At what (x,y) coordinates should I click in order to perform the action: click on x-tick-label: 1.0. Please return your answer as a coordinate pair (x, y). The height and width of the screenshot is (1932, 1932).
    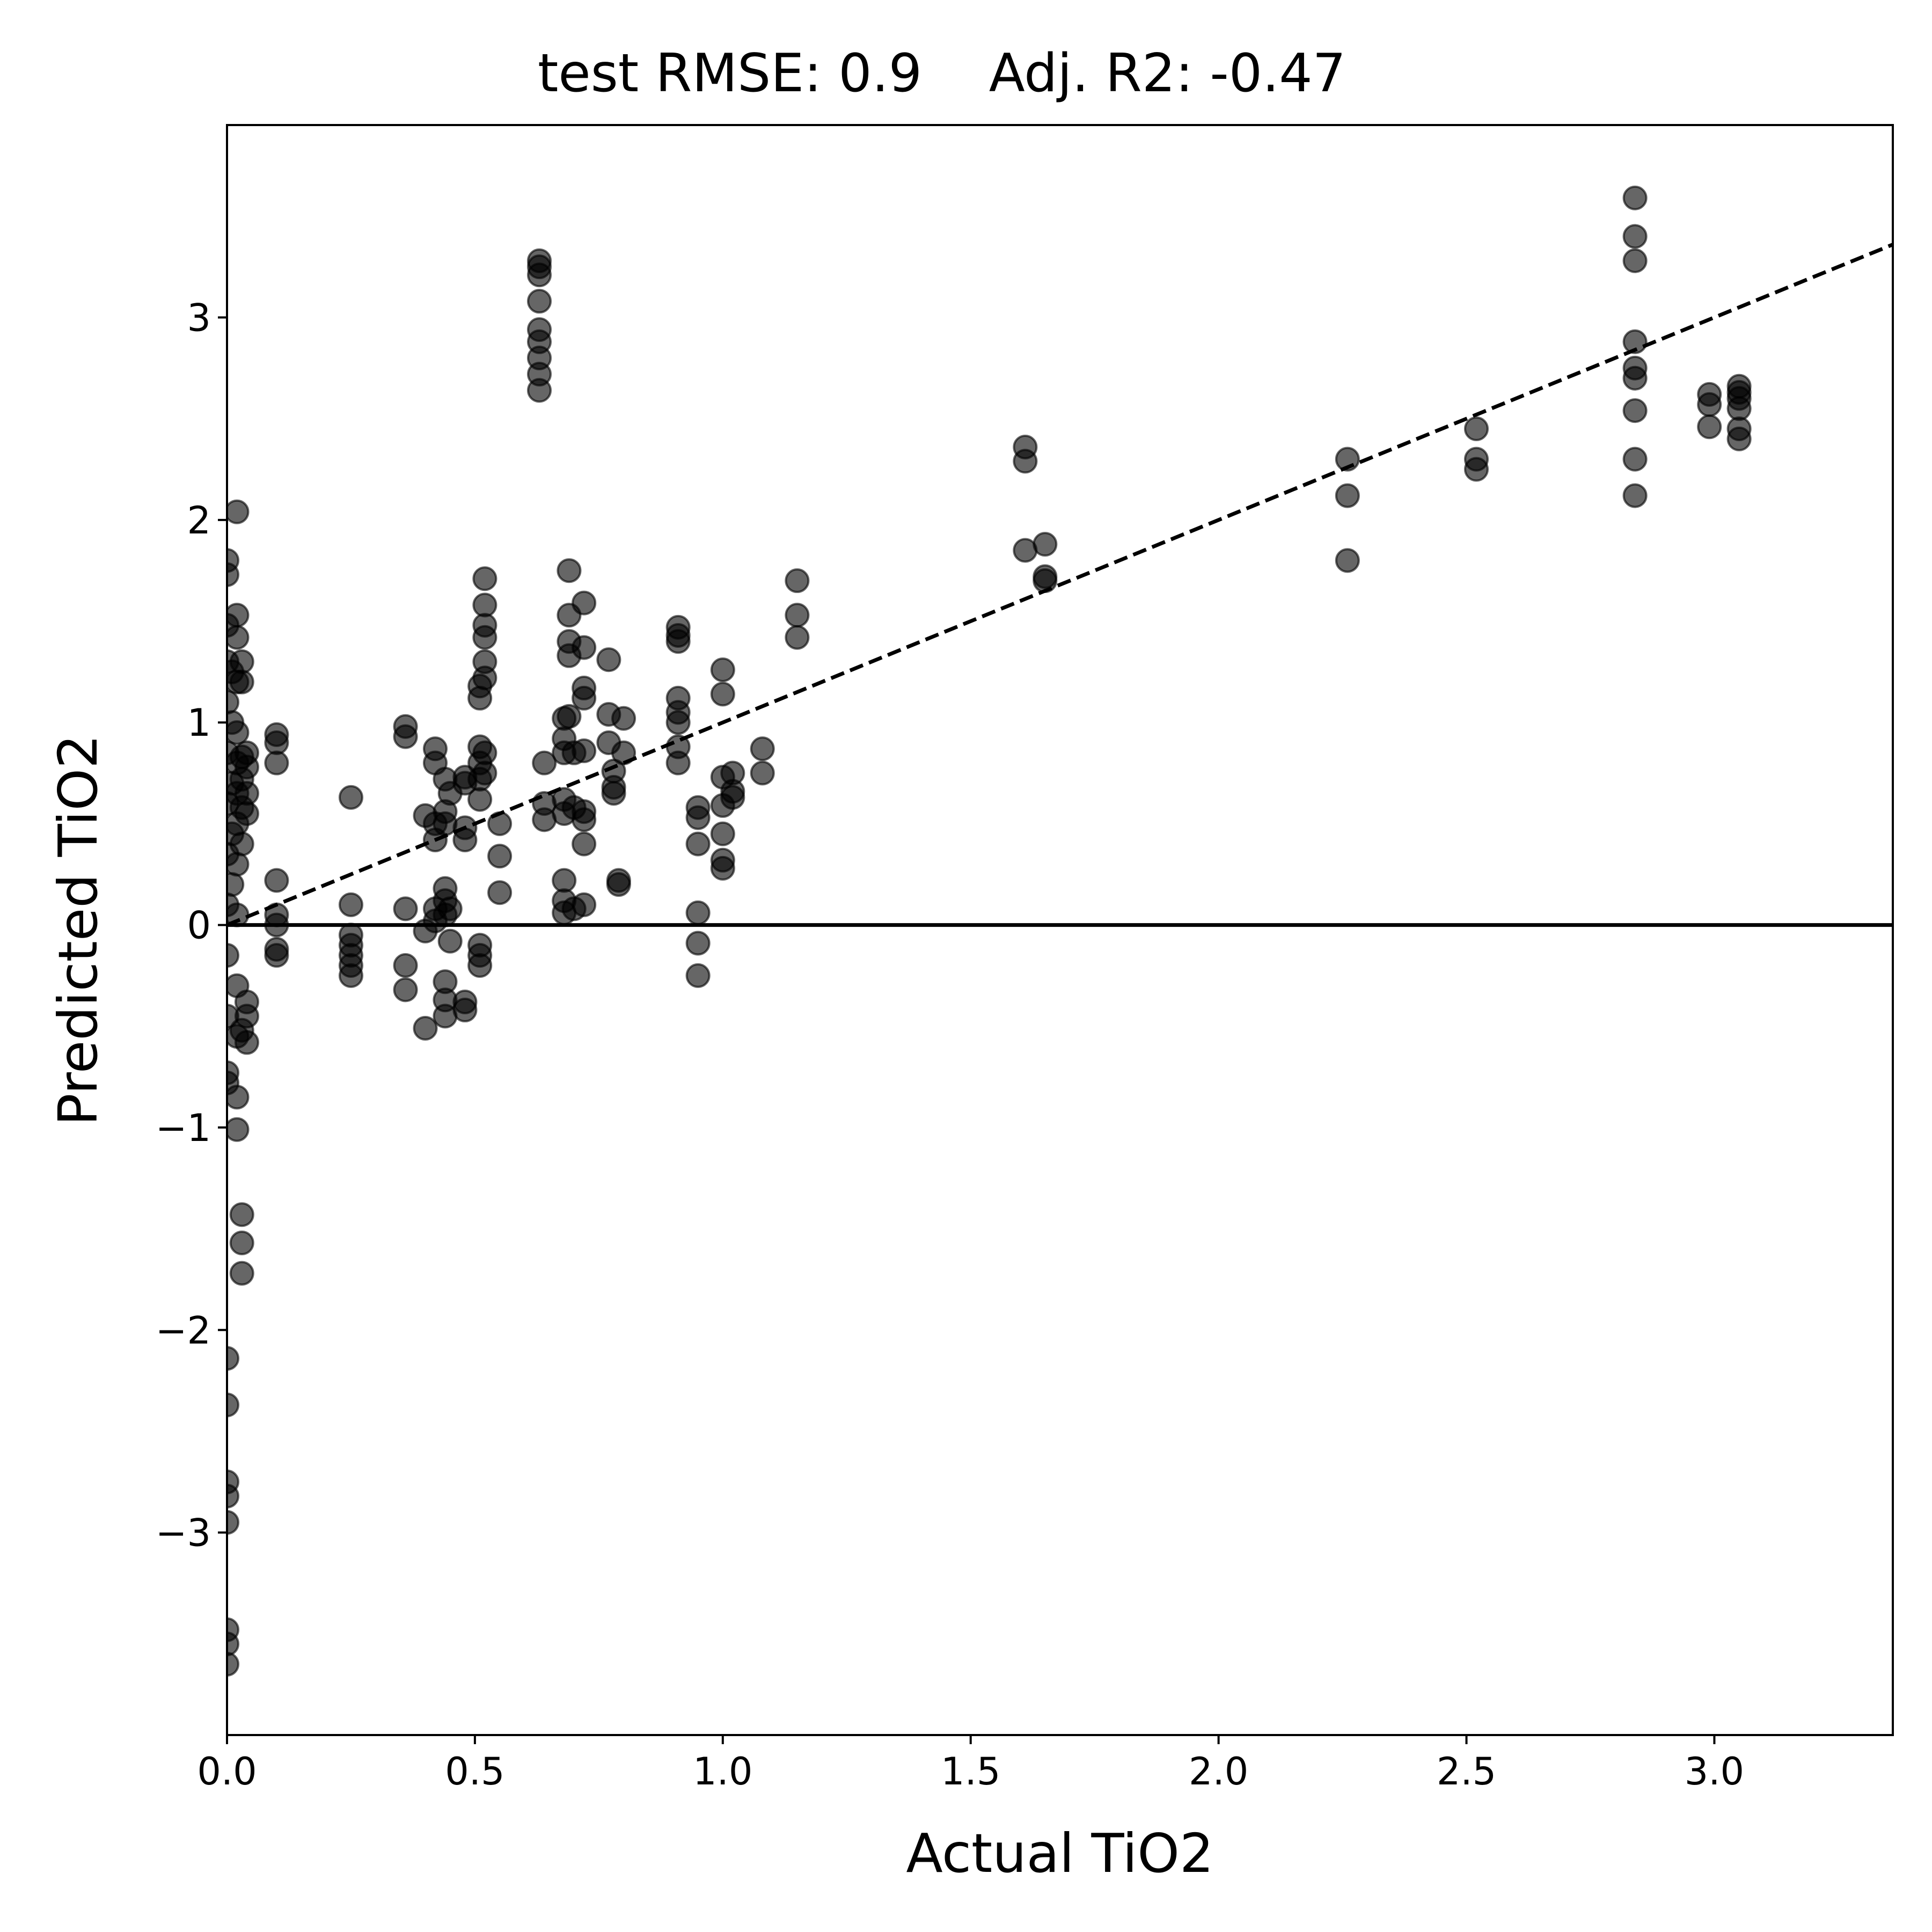
    Looking at the image, I should click on (722, 1772).